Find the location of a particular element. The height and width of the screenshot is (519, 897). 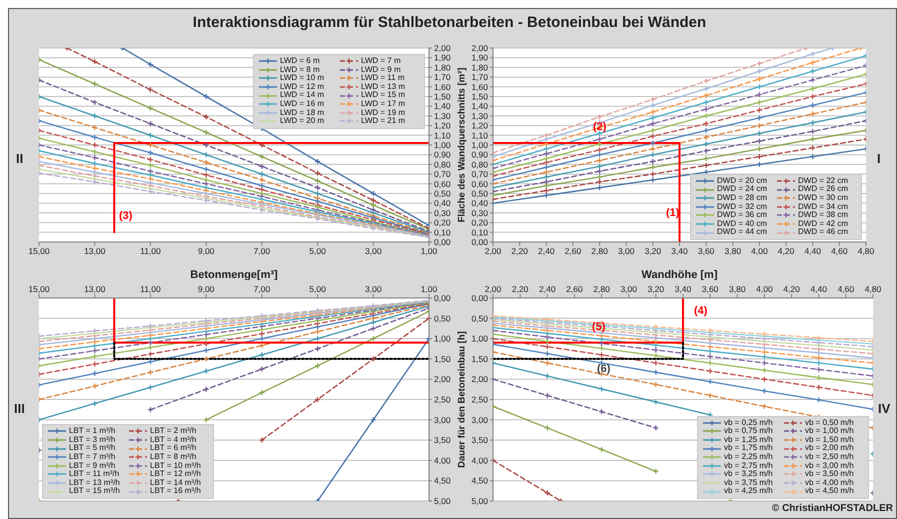

x-tick-label: 2,60 is located at coordinates (574, 289).